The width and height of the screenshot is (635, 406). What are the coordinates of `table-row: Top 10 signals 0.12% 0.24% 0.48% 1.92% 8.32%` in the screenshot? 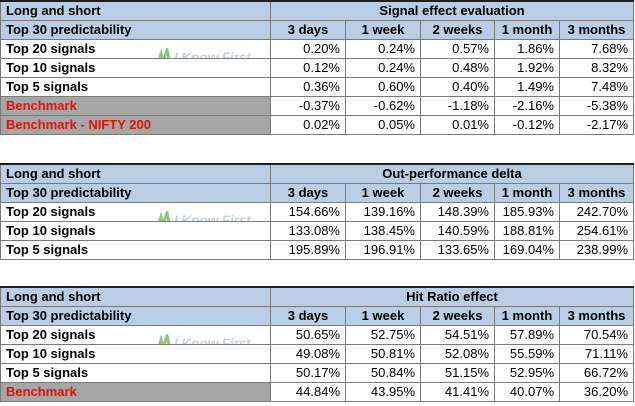 It's located at (317, 67).